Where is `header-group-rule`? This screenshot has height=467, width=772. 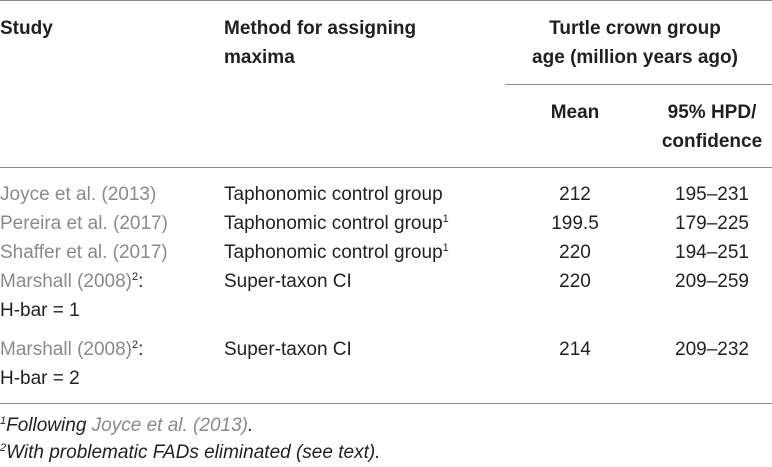 header-group-rule is located at coordinates (638, 84).